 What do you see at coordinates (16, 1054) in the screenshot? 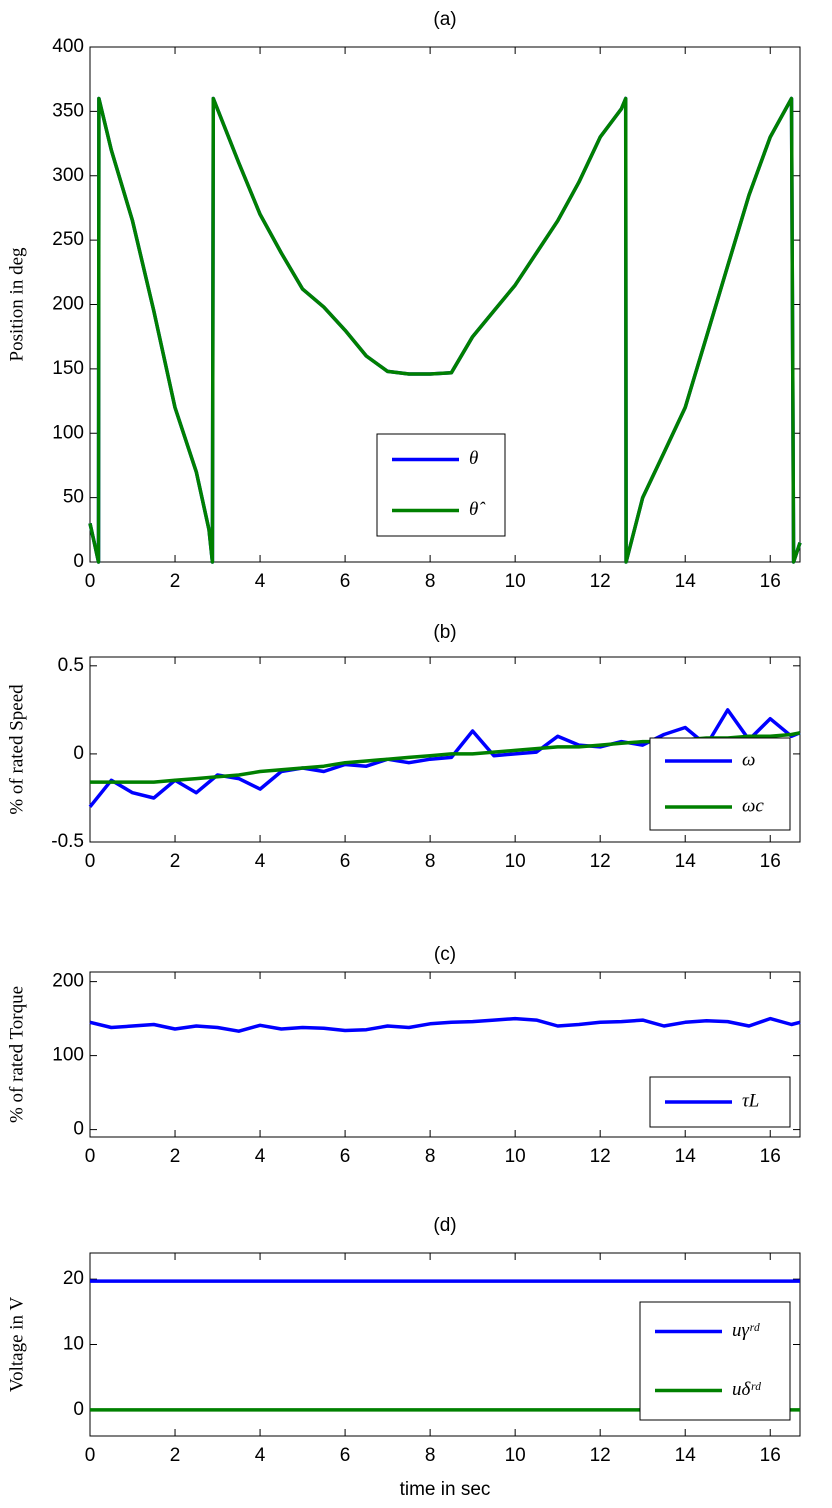
I see `y-axis-label: % of rated Torque` at bounding box center [16, 1054].